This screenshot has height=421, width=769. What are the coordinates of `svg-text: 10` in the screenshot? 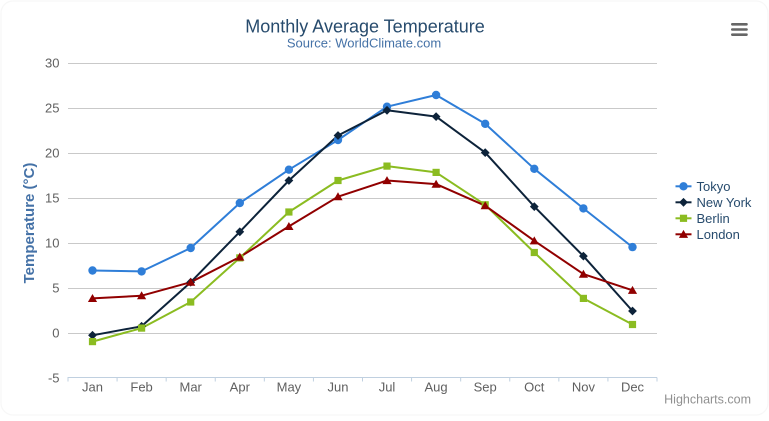 It's located at (52, 243).